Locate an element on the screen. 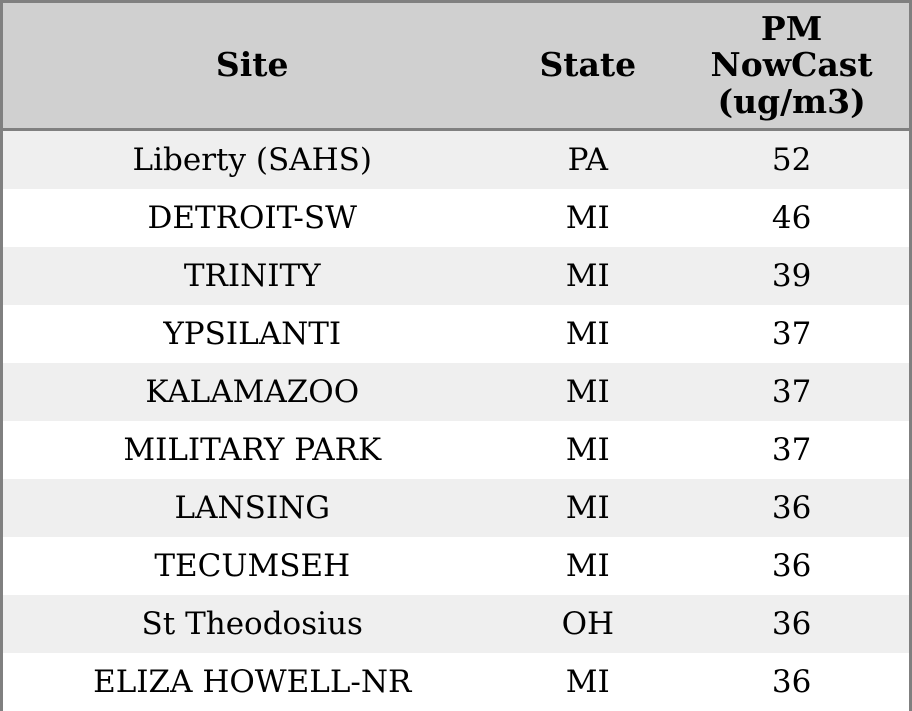 Image resolution: width=912 pixels, height=711 pixels. table-row: TECUMSEH MI 36 is located at coordinates (456, 566).